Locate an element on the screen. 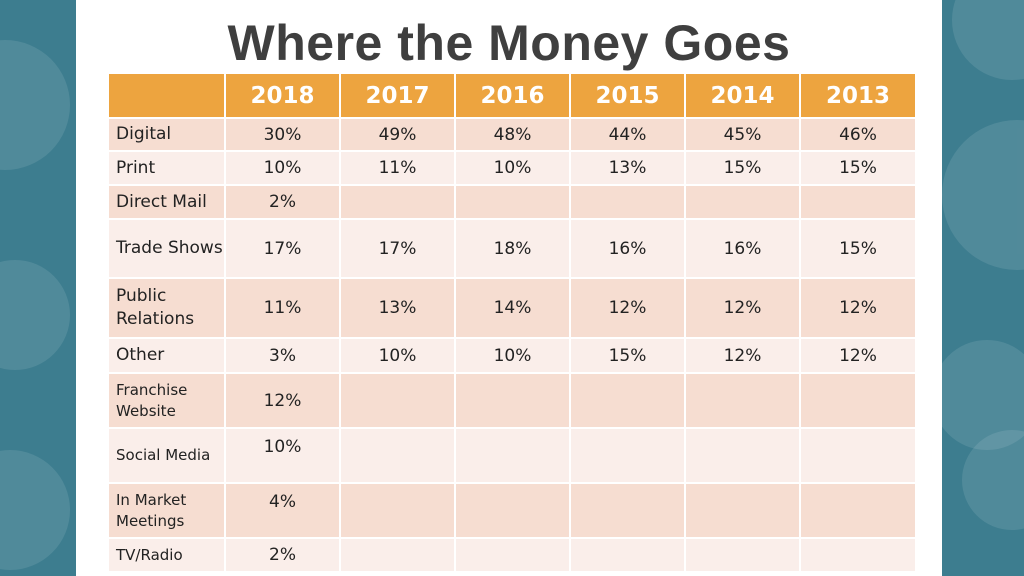 Image resolution: width=1024 pixels, height=576 pixels. table-row: TV/Radio 2% is located at coordinates (512, 554).